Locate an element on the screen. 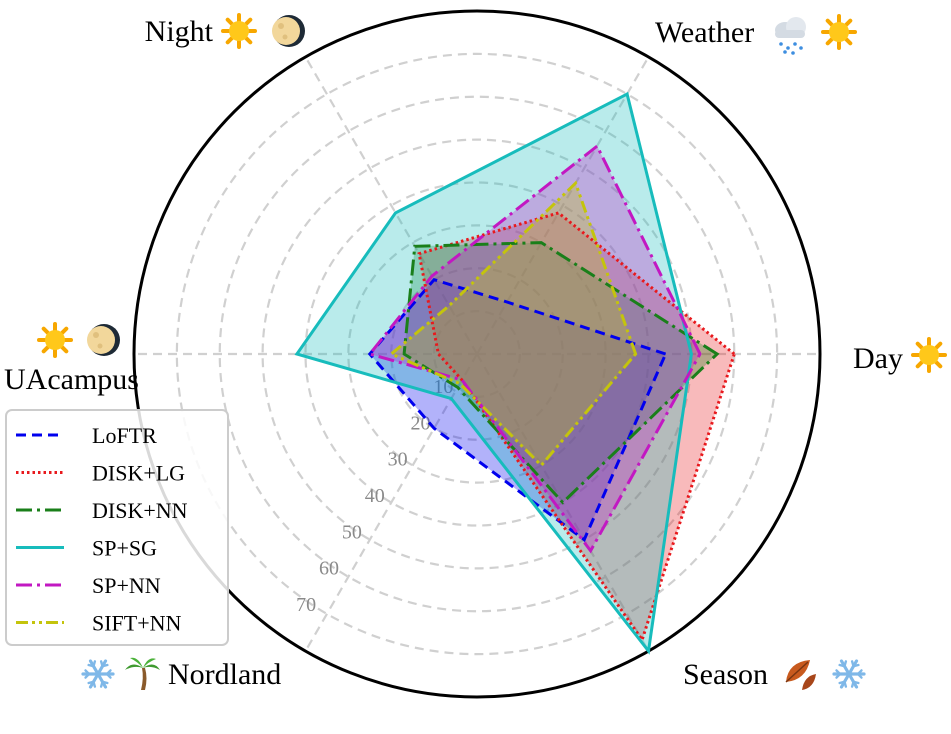 The image size is (951, 734). autumn-leaf-icon is located at coordinates (800, 675).